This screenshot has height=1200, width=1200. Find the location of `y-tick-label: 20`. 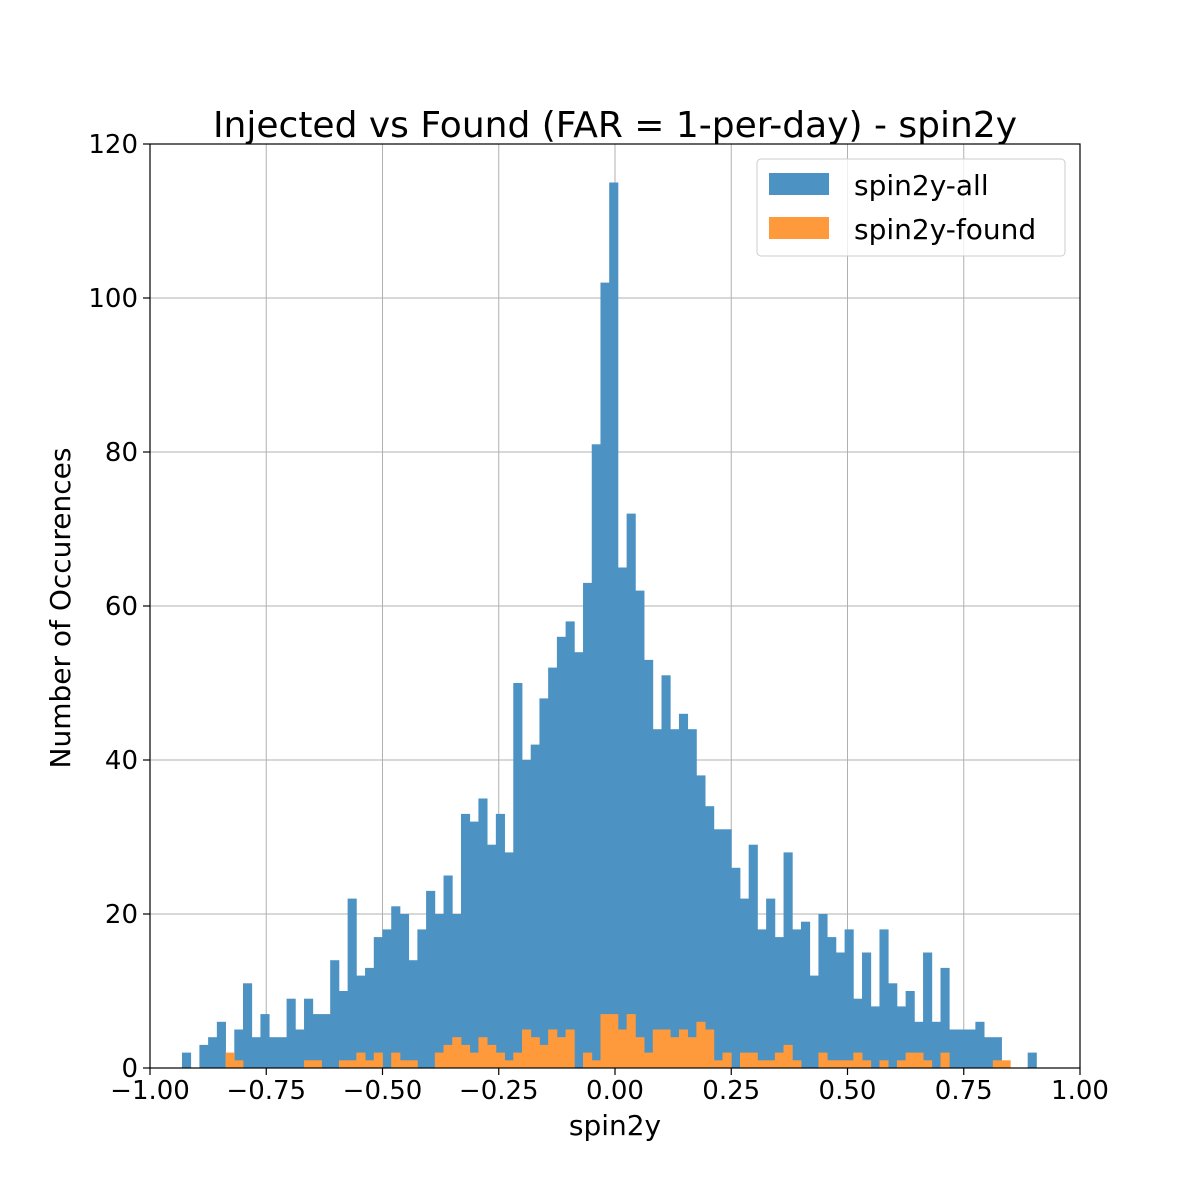

y-tick-label: 20 is located at coordinates (121, 915).